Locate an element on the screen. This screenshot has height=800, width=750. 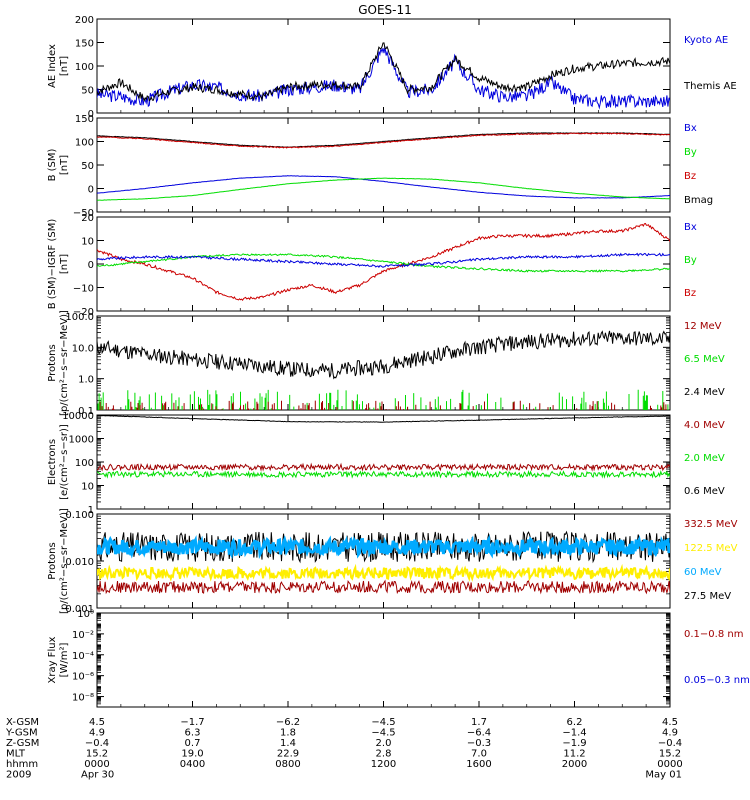
ephemeris-value: 1.4 is located at coordinates (288, 743).